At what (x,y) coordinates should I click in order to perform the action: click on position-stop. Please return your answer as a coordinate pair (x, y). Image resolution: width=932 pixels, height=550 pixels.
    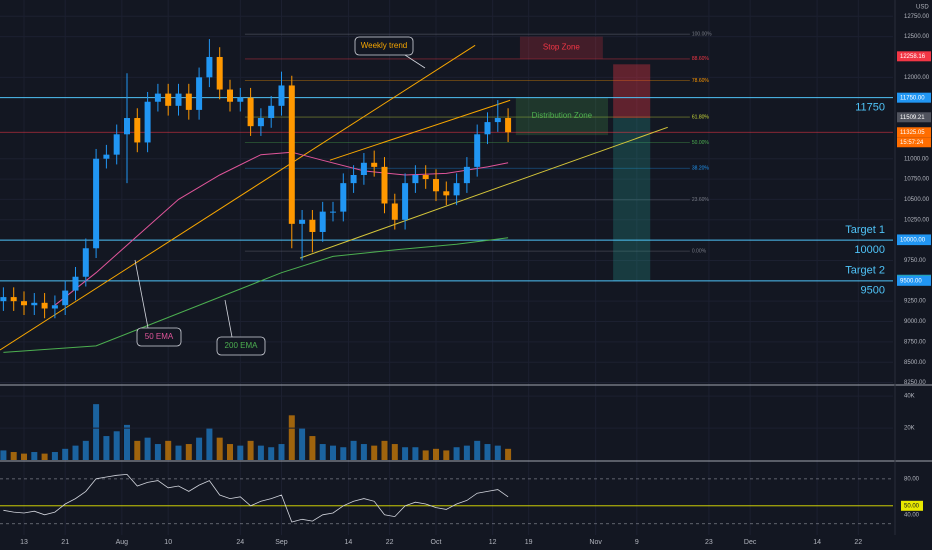
    Looking at the image, I should click on (632, 91).